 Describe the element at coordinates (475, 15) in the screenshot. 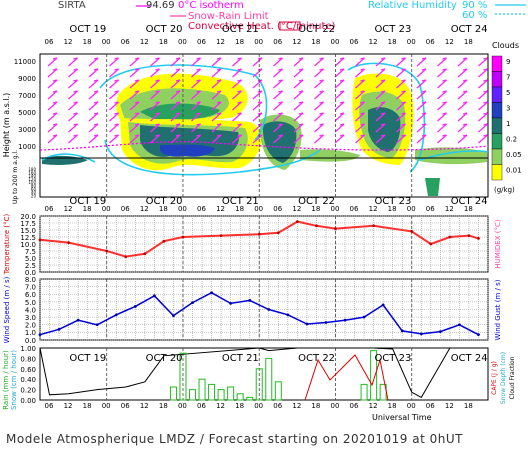

I see `rh-60-legend: 60 %` at that location.